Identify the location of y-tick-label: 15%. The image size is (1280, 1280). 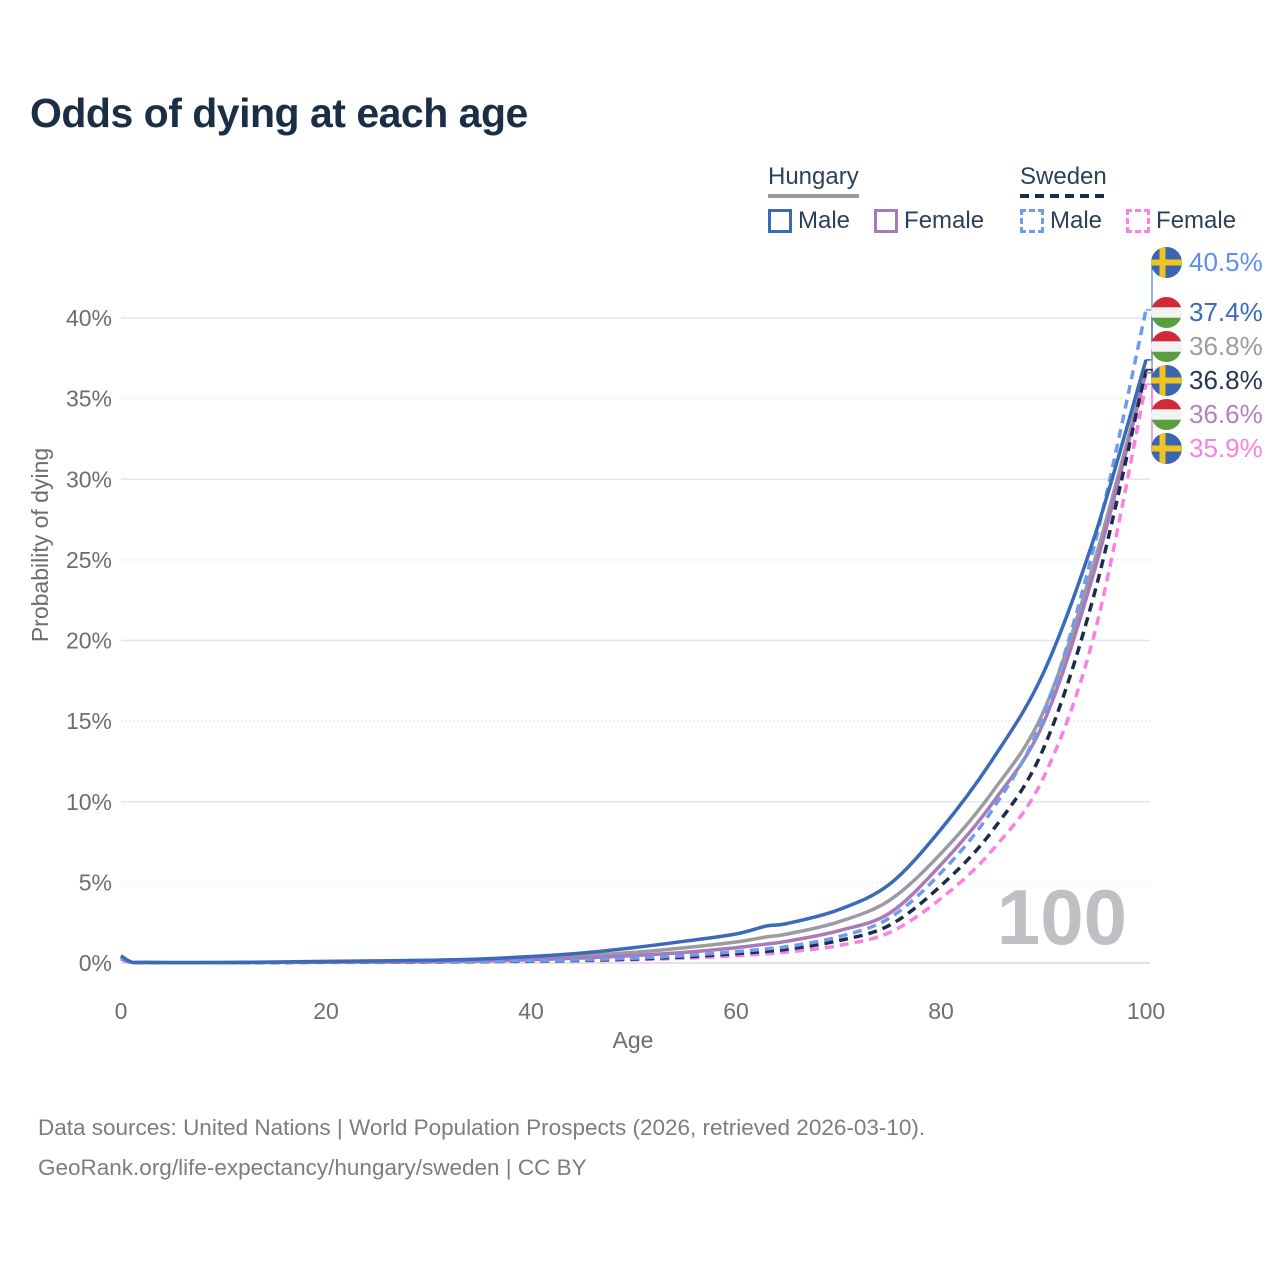
(89, 721).